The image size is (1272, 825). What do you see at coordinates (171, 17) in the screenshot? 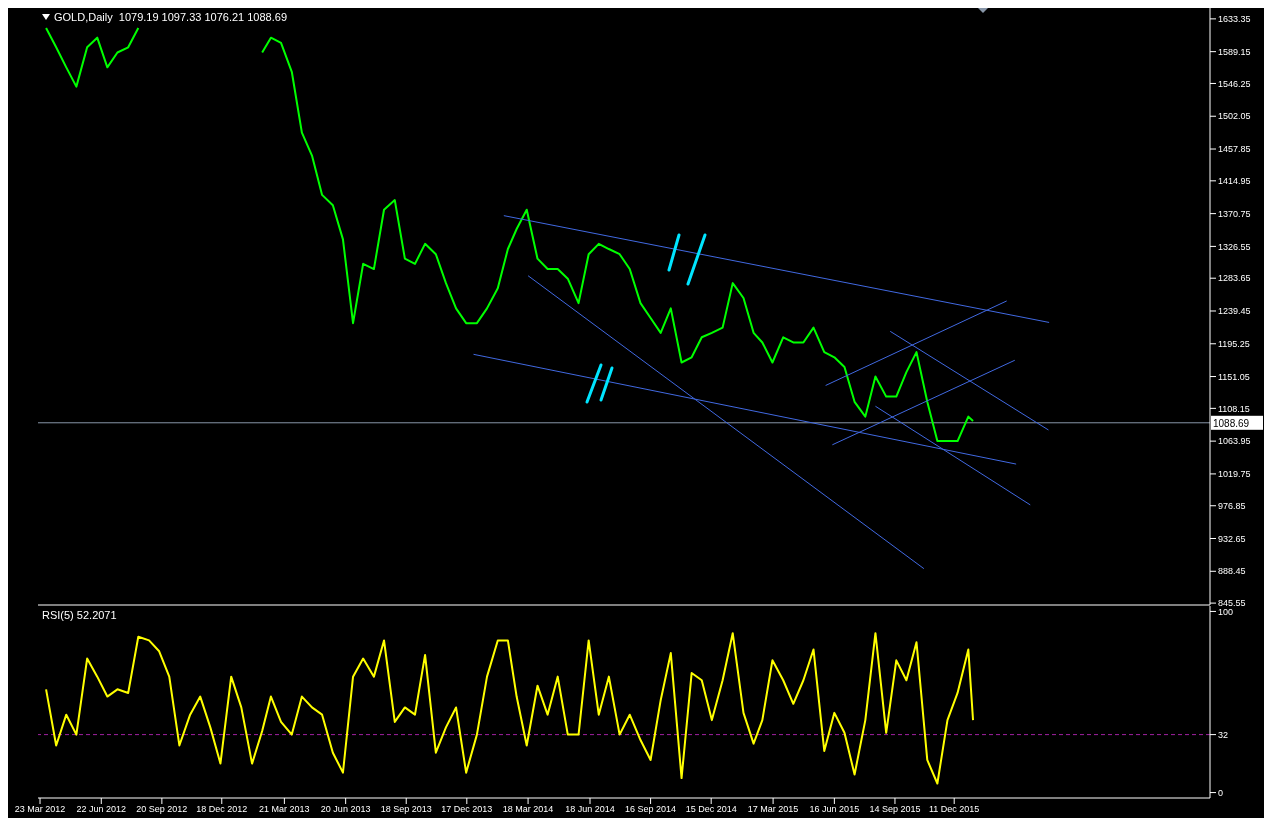
I see `chart-title: GOLD,Daily 1079.19 1097.33 1076.21 1088.69` at bounding box center [171, 17].